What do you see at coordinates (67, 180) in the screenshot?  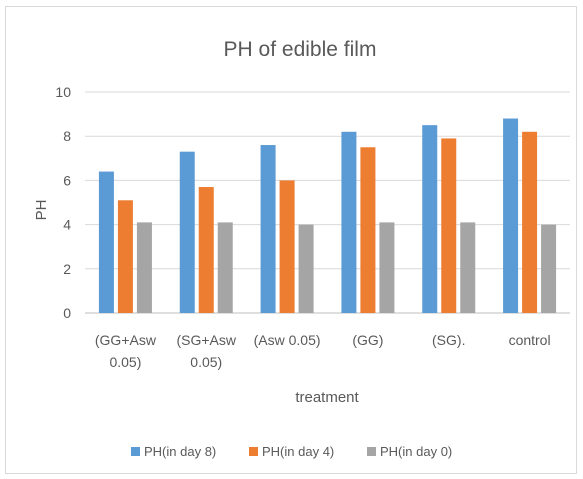 I see `y-tick-label: 6` at bounding box center [67, 180].